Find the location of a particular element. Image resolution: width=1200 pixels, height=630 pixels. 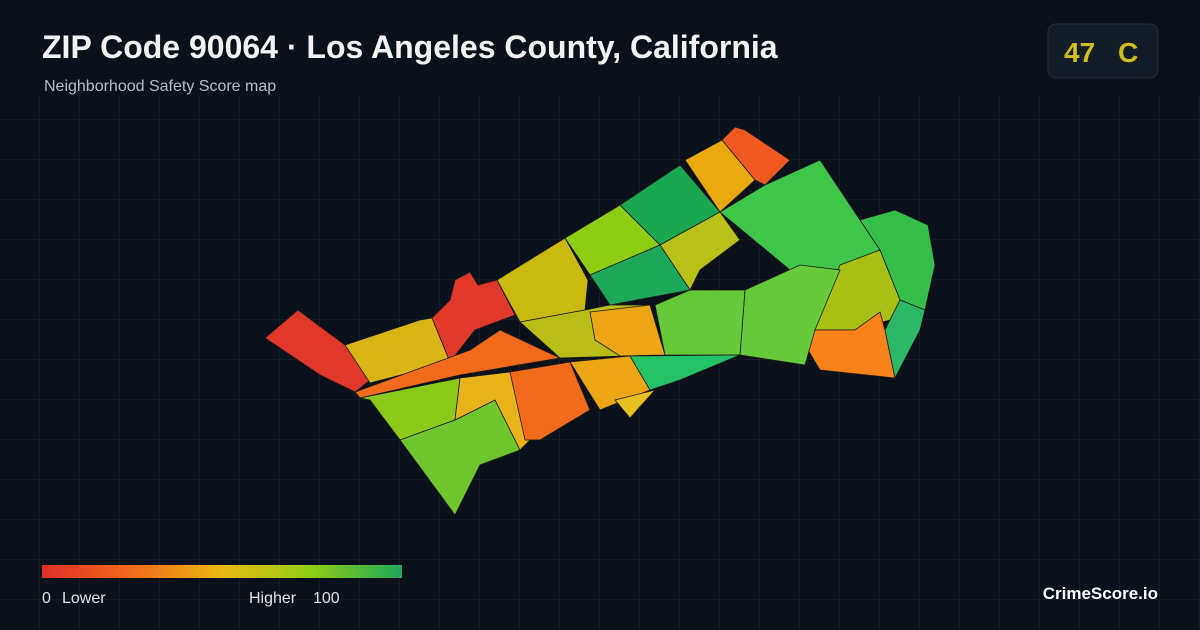

legend-min: 0 is located at coordinates (46, 598).